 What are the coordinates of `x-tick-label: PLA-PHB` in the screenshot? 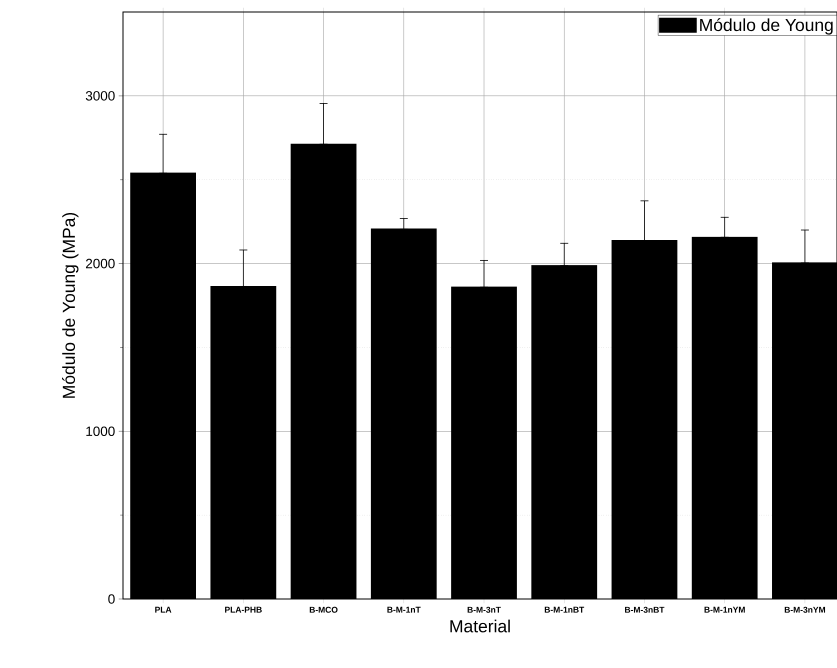 It's located at (243, 609).